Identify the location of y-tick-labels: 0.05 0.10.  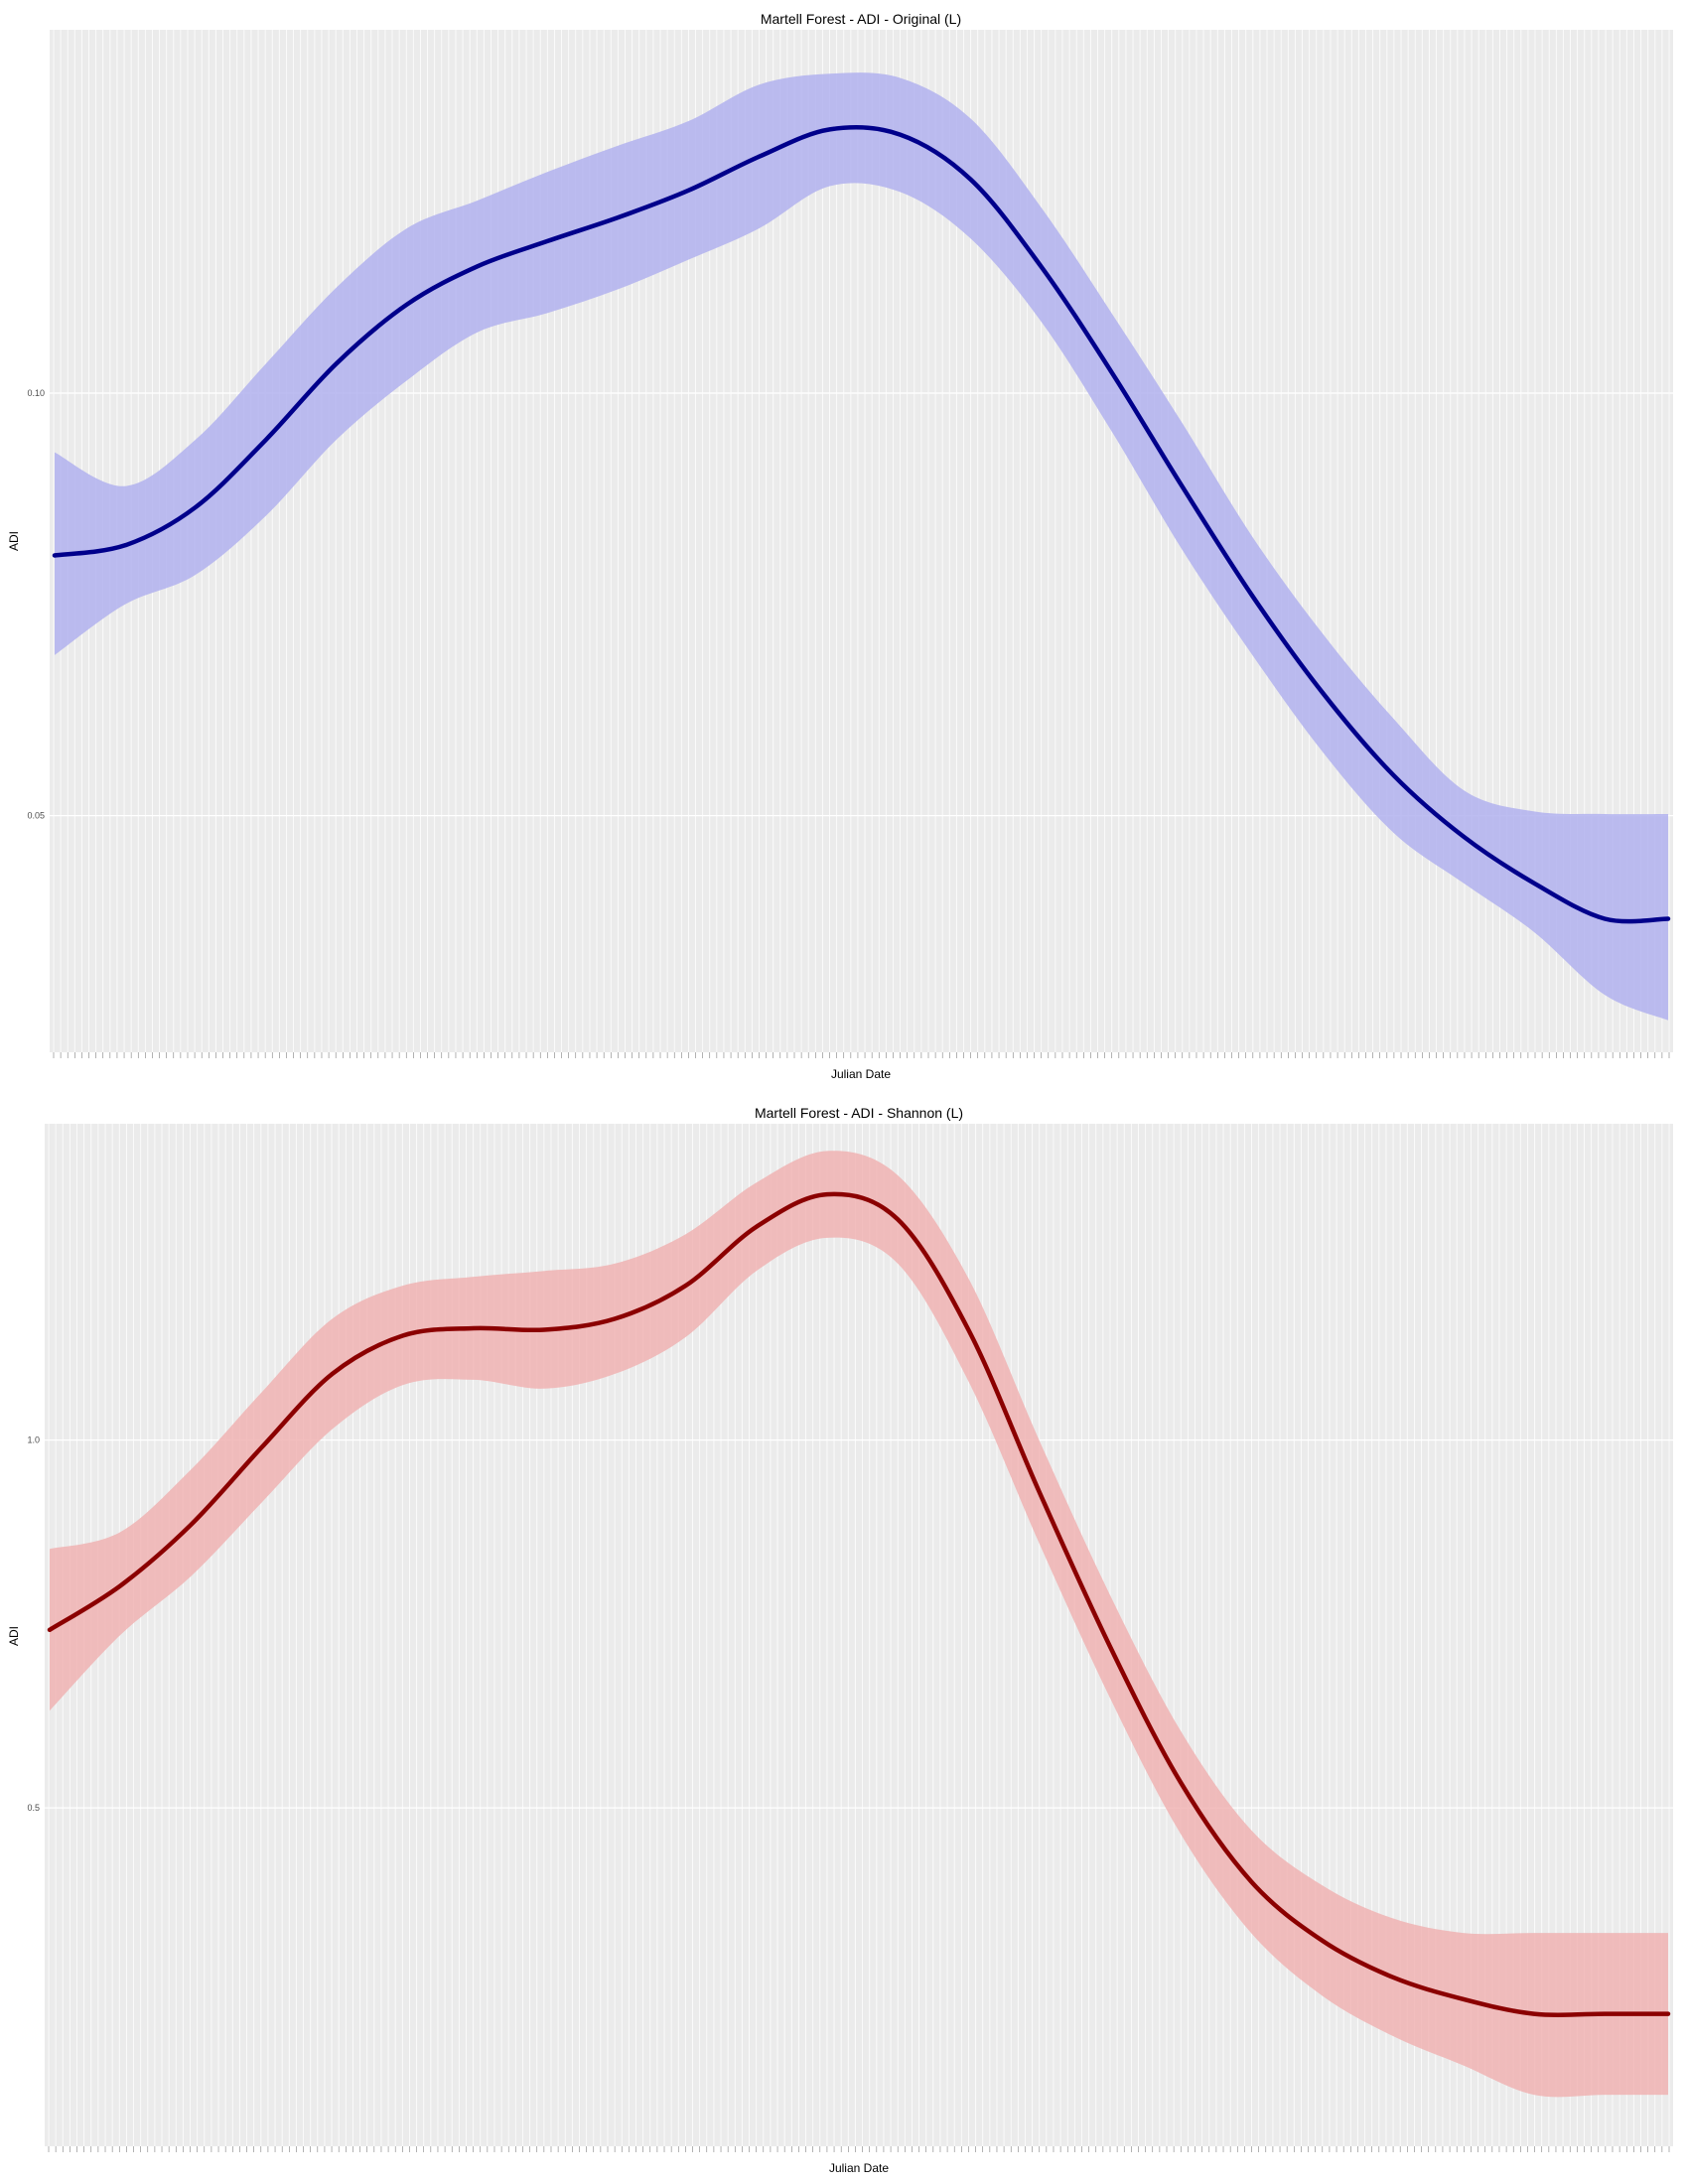
(36, 604).